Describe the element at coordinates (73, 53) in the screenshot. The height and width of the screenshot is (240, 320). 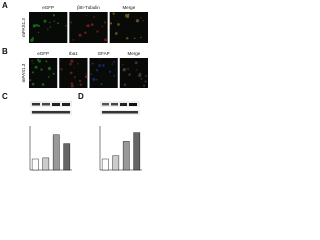
I see `column-header: Iba1` at that location.